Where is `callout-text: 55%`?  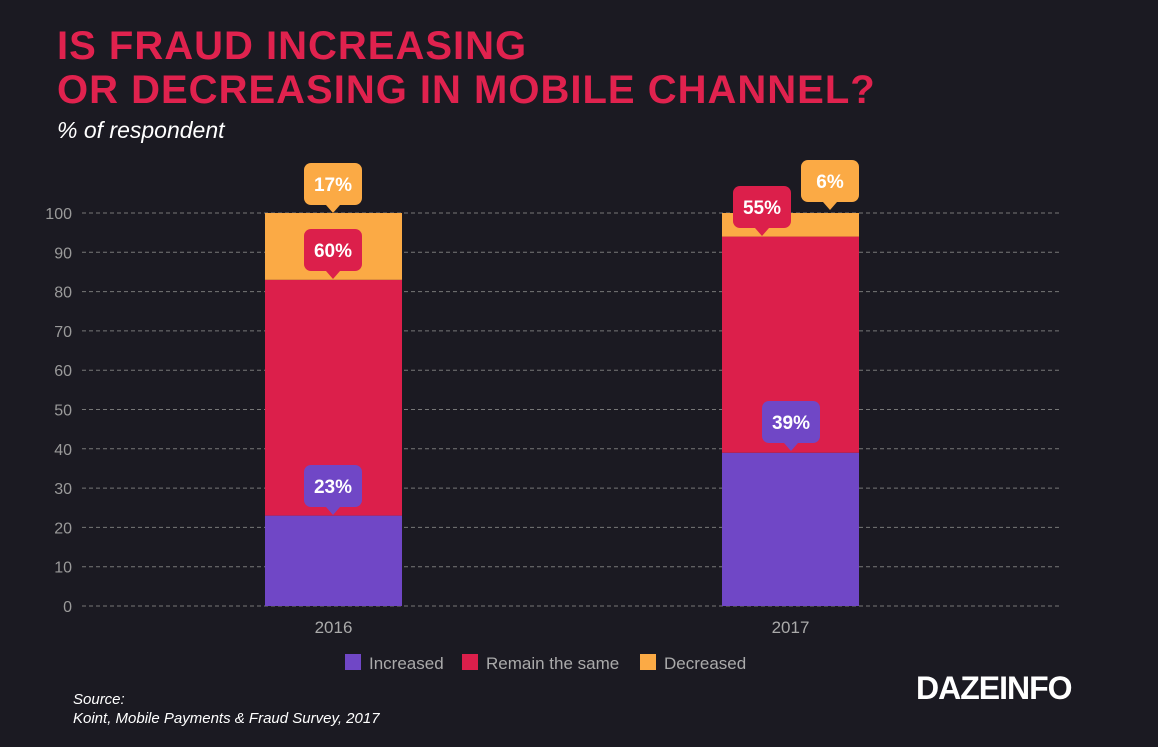 callout-text: 55% is located at coordinates (762, 208).